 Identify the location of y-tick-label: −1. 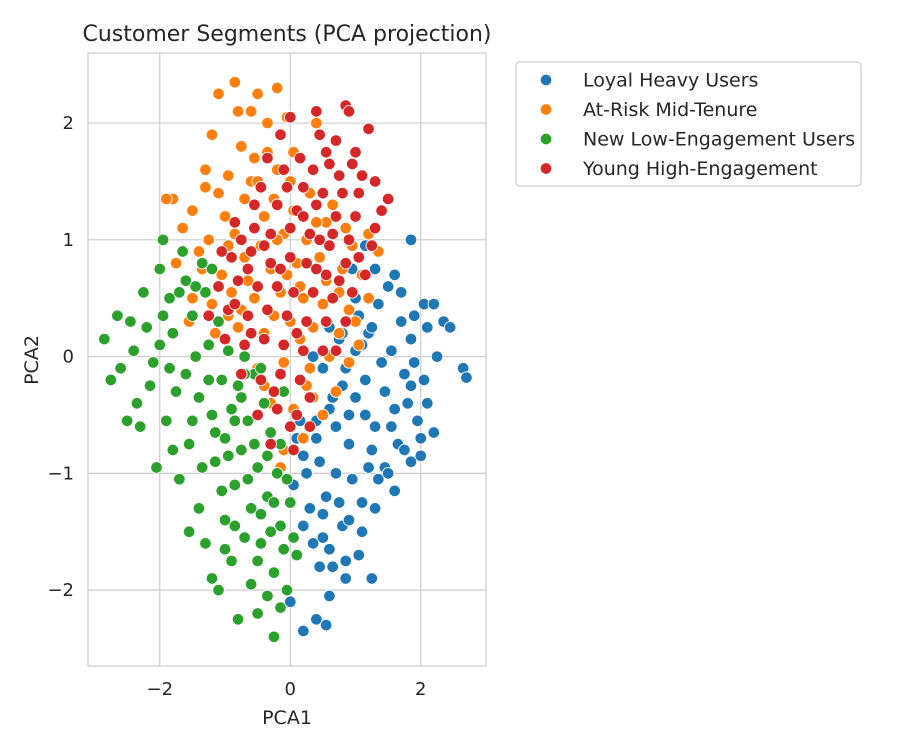
(60, 473).